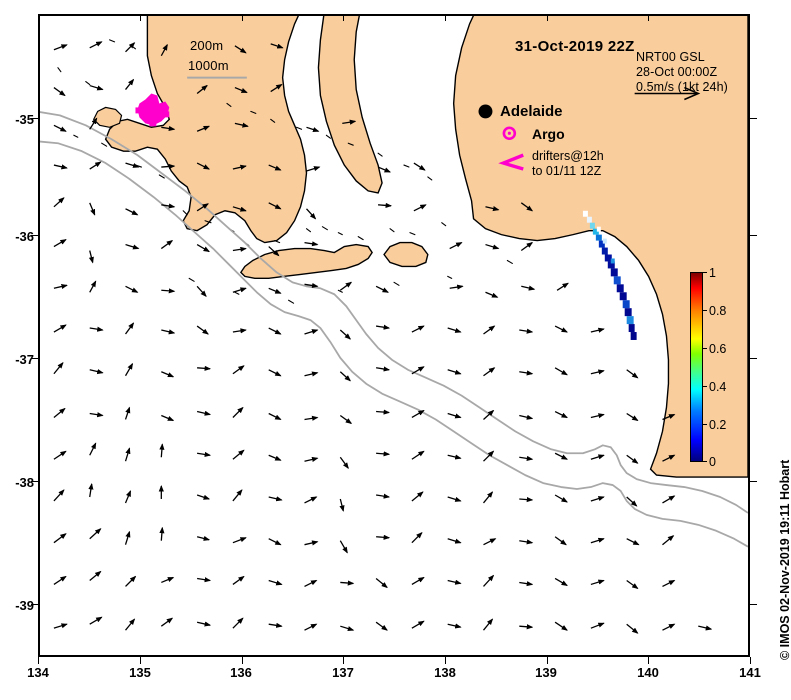  What do you see at coordinates (241, 672) in the screenshot?
I see `xtick-136: 136` at bounding box center [241, 672].